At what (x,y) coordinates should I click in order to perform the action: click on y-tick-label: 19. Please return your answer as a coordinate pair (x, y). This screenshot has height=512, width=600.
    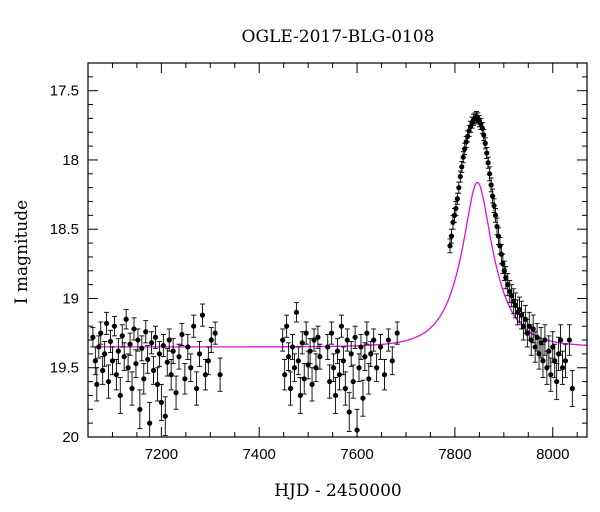
    Looking at the image, I should click on (70, 298).